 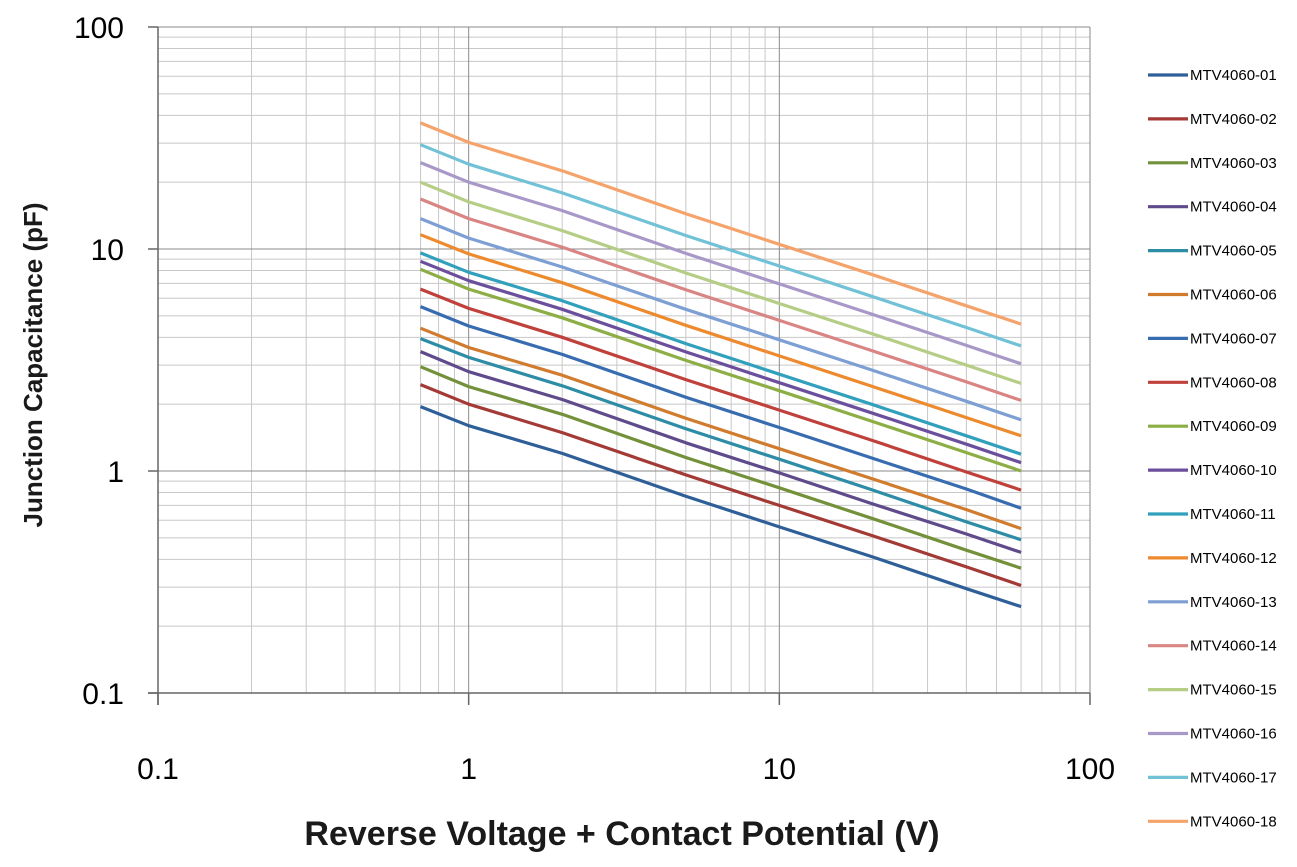 What do you see at coordinates (468, 769) in the screenshot?
I see `x-tick-label: 1` at bounding box center [468, 769].